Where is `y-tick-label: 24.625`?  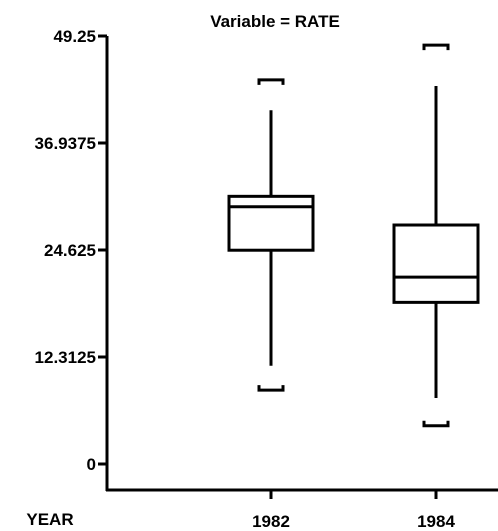
y-tick-label: 24.625 is located at coordinates (70, 250).